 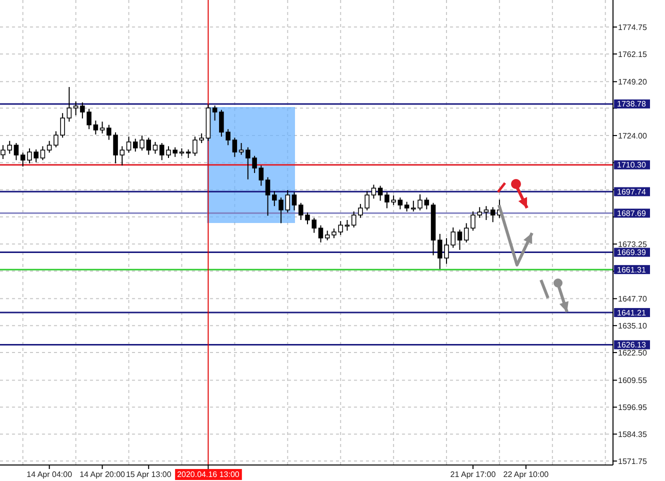 I want to click on x-tick-label: 15 Apr 13:00, so click(x=149, y=474).